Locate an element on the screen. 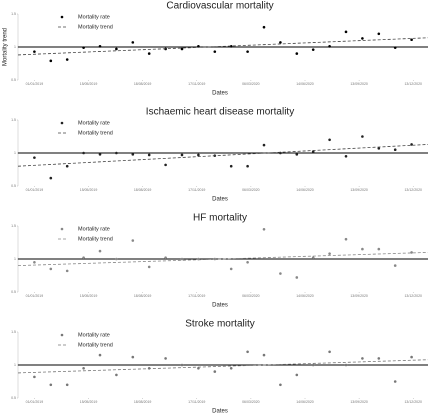 Image resolution: width=440 pixels, height=417 pixels. y-tick-label: 0.5 is located at coordinates (13, 292).